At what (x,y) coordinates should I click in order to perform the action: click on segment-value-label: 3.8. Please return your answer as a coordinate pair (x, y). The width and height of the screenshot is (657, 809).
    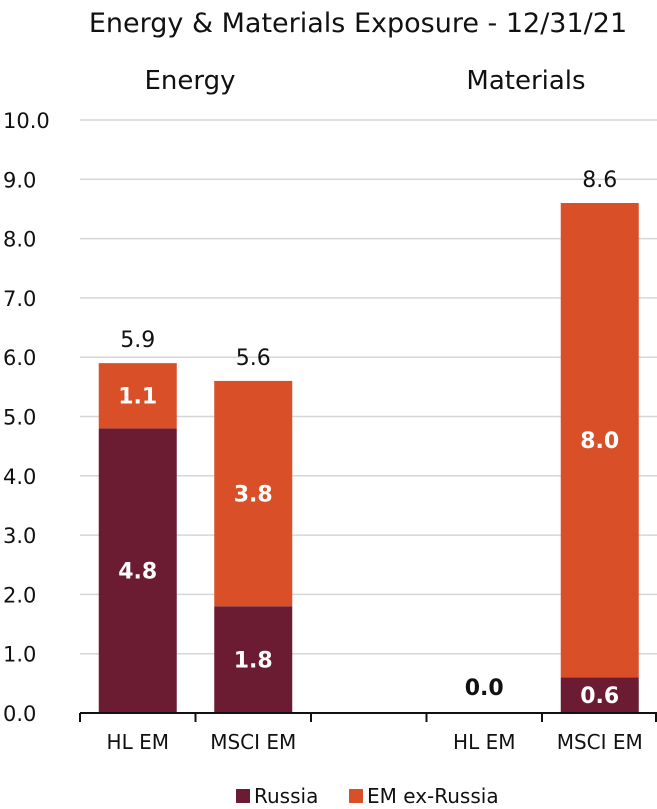
    Looking at the image, I should click on (253, 495).